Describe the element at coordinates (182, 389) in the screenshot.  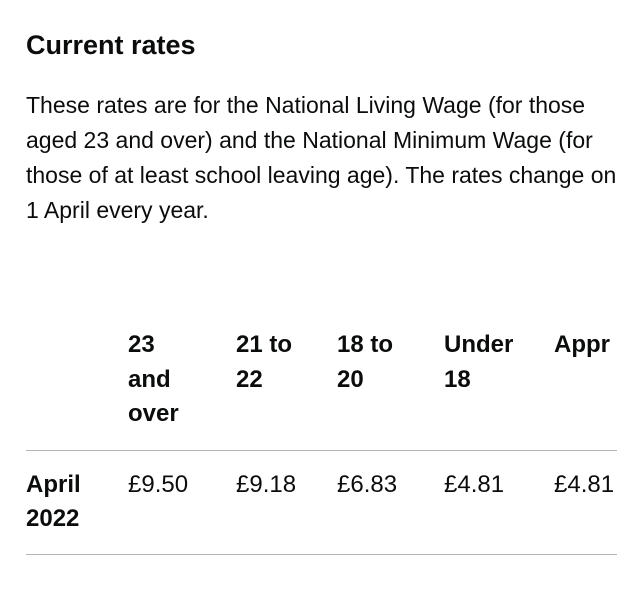
I see `column-header: 23 and over` at that location.